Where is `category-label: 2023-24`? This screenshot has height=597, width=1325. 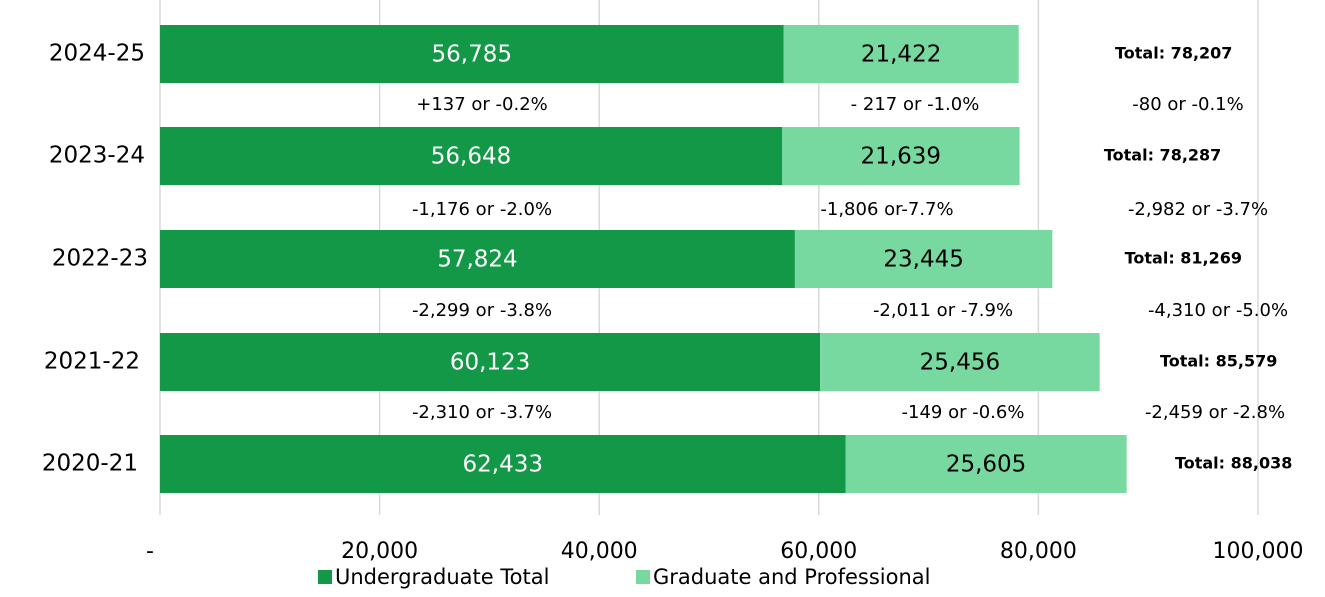
category-label: 2023-24 is located at coordinates (97, 156).